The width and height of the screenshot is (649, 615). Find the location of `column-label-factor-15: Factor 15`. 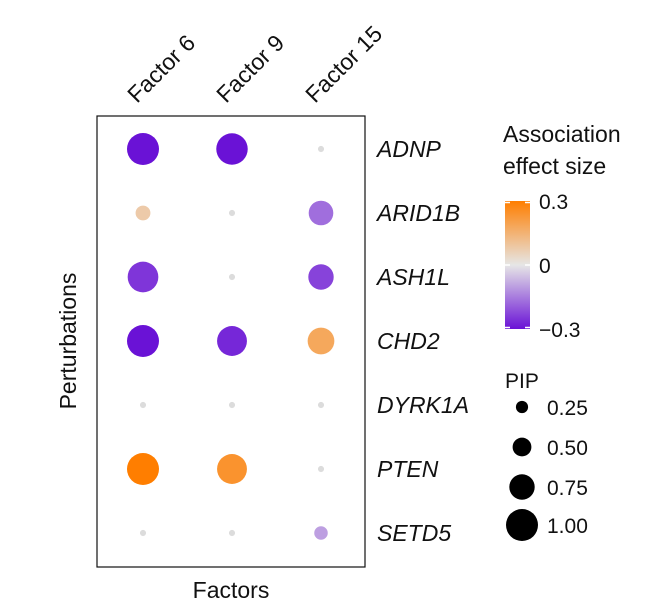

column-label-factor-15: Factor 15 is located at coordinates (343, 63).